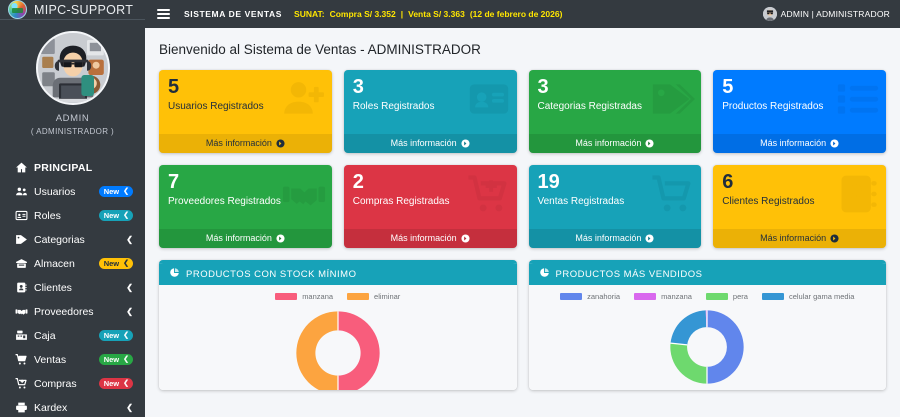 Image resolution: width=900 pixels, height=417 pixels. I want to click on doughnut-chart-mas-vendidos, so click(708, 346).